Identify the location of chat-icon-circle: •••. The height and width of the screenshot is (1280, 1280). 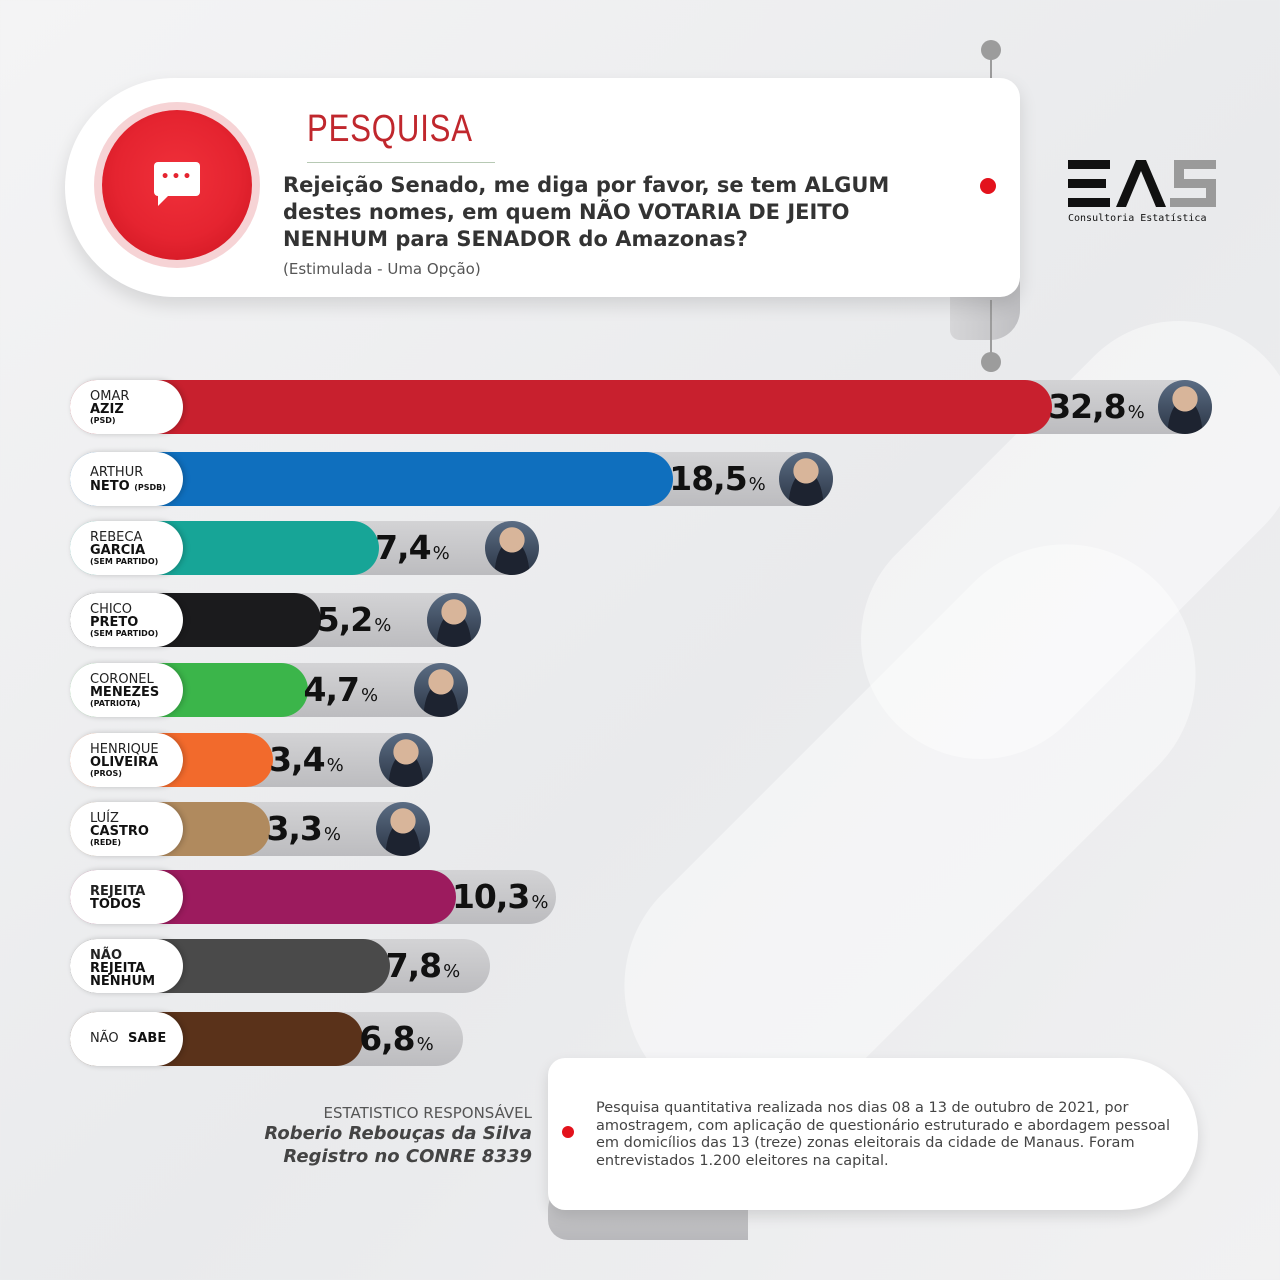
(177, 185).